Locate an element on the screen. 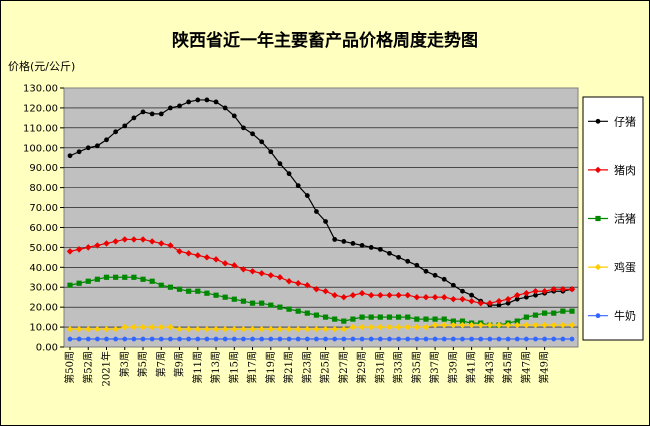 This screenshot has height=426, width=650. x-tick-label: 第11周 is located at coordinates (197, 367).